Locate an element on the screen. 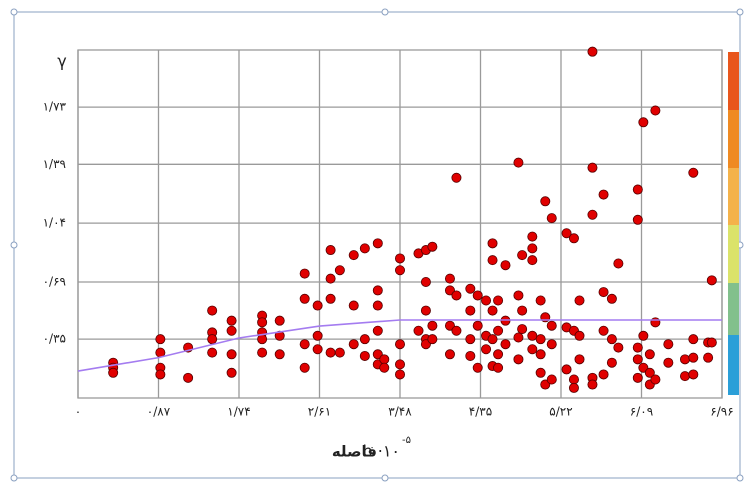 The height and width of the screenshot is (482, 753). x-axis-symbol: h ·۱۰ is located at coordinates (382, 451).